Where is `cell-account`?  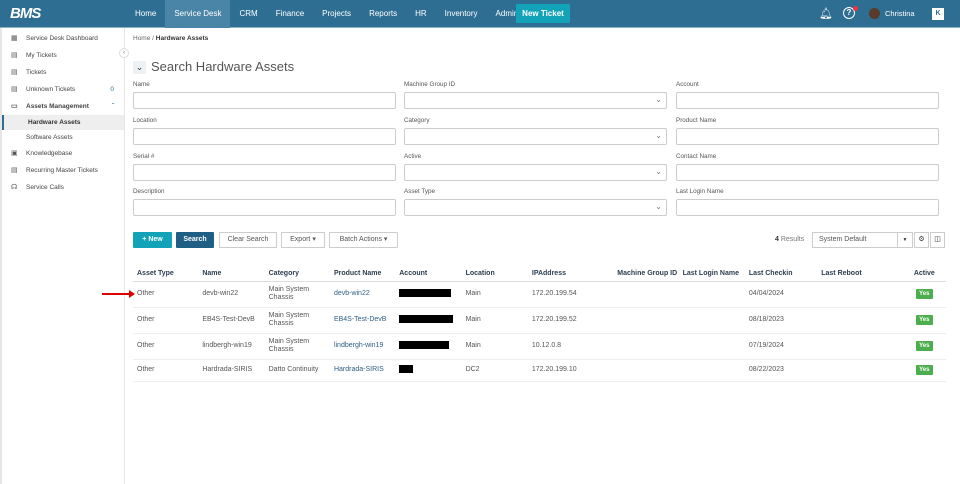
cell-account is located at coordinates (428, 294).